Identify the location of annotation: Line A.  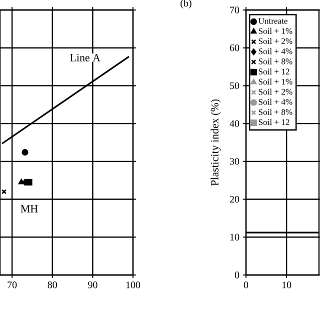
(85, 58).